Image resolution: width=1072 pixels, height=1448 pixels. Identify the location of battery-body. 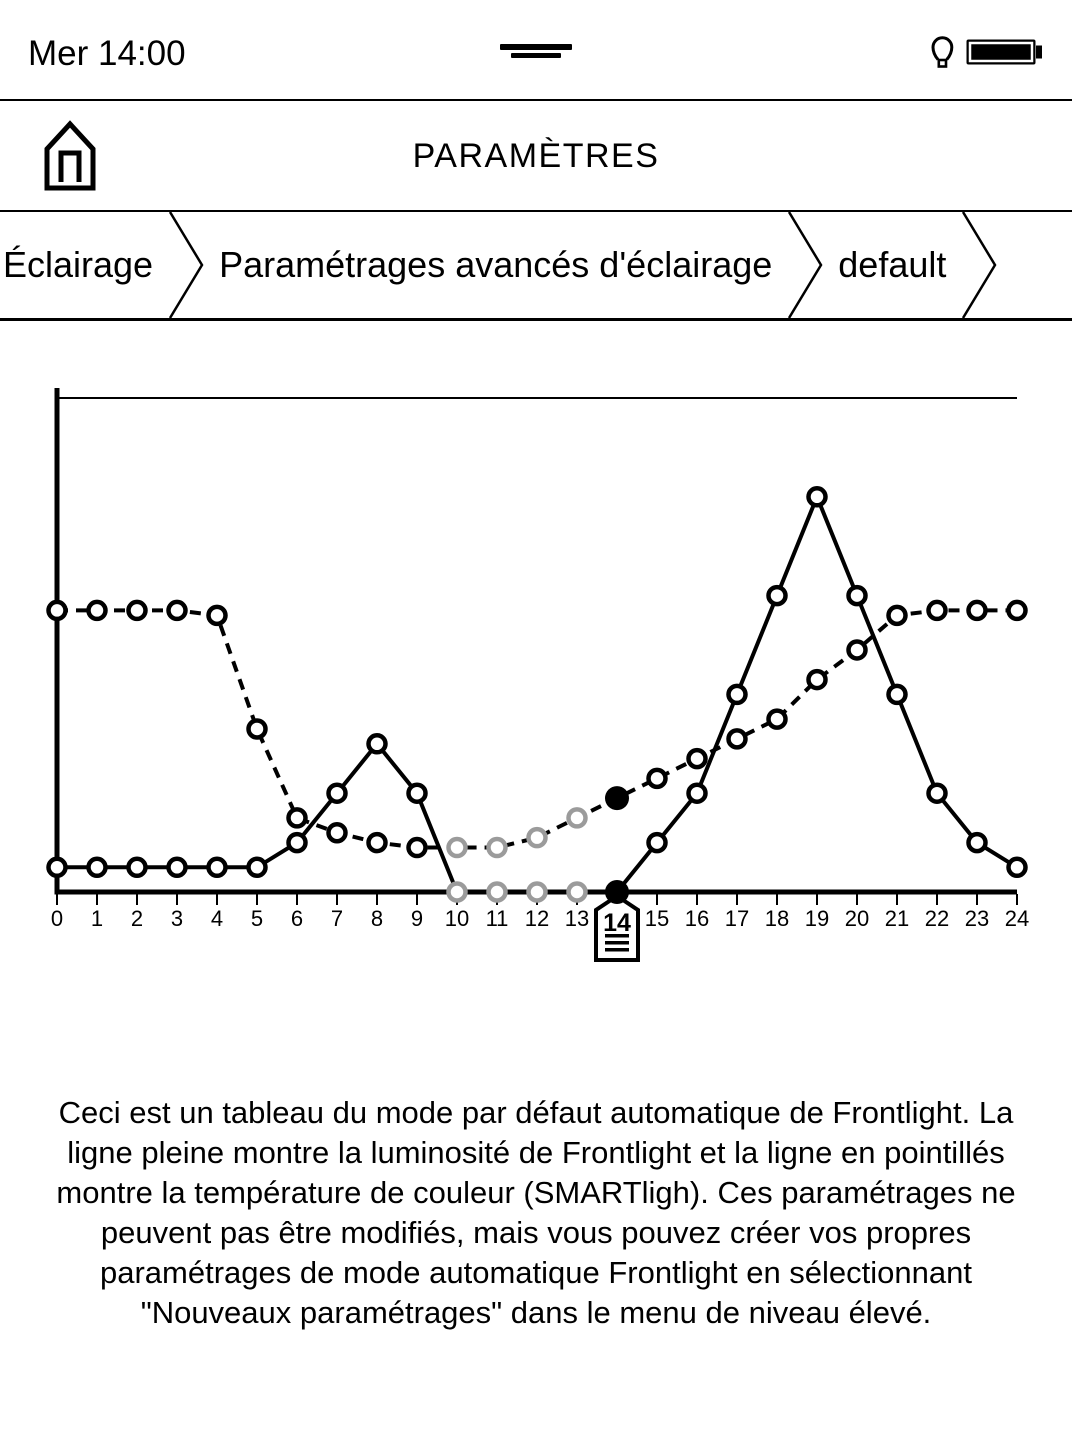
(1001, 52).